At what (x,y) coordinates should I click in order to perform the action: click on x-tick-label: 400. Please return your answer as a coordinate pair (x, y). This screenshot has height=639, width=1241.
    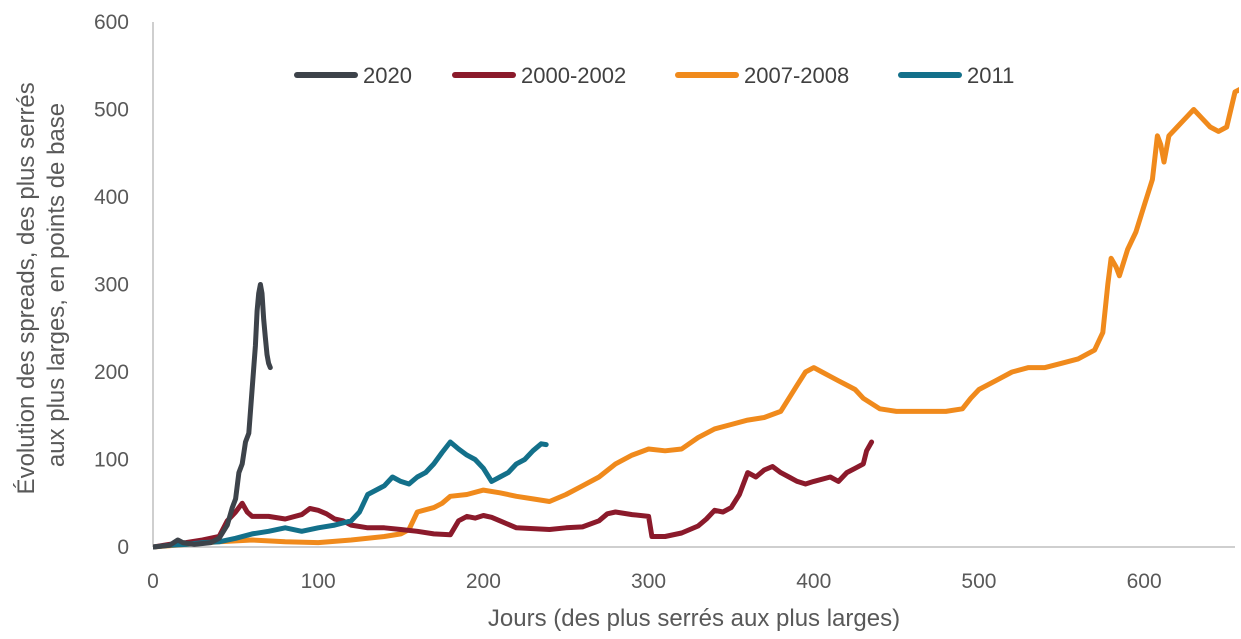
    Looking at the image, I should click on (813, 581).